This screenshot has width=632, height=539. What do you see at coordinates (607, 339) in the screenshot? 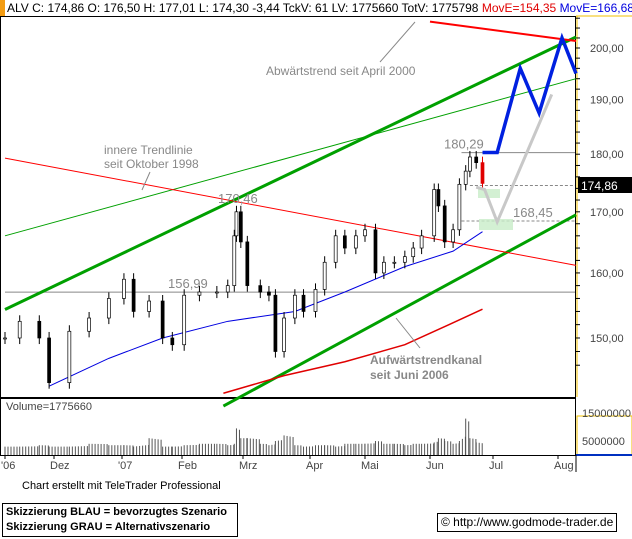
I see `y-tick-label: 150,00` at bounding box center [607, 339].